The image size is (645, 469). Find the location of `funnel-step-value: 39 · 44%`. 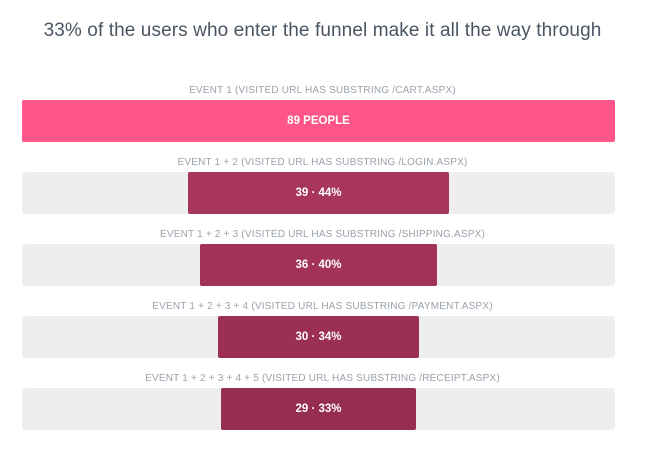

funnel-step-value: 39 · 44% is located at coordinates (318, 193).